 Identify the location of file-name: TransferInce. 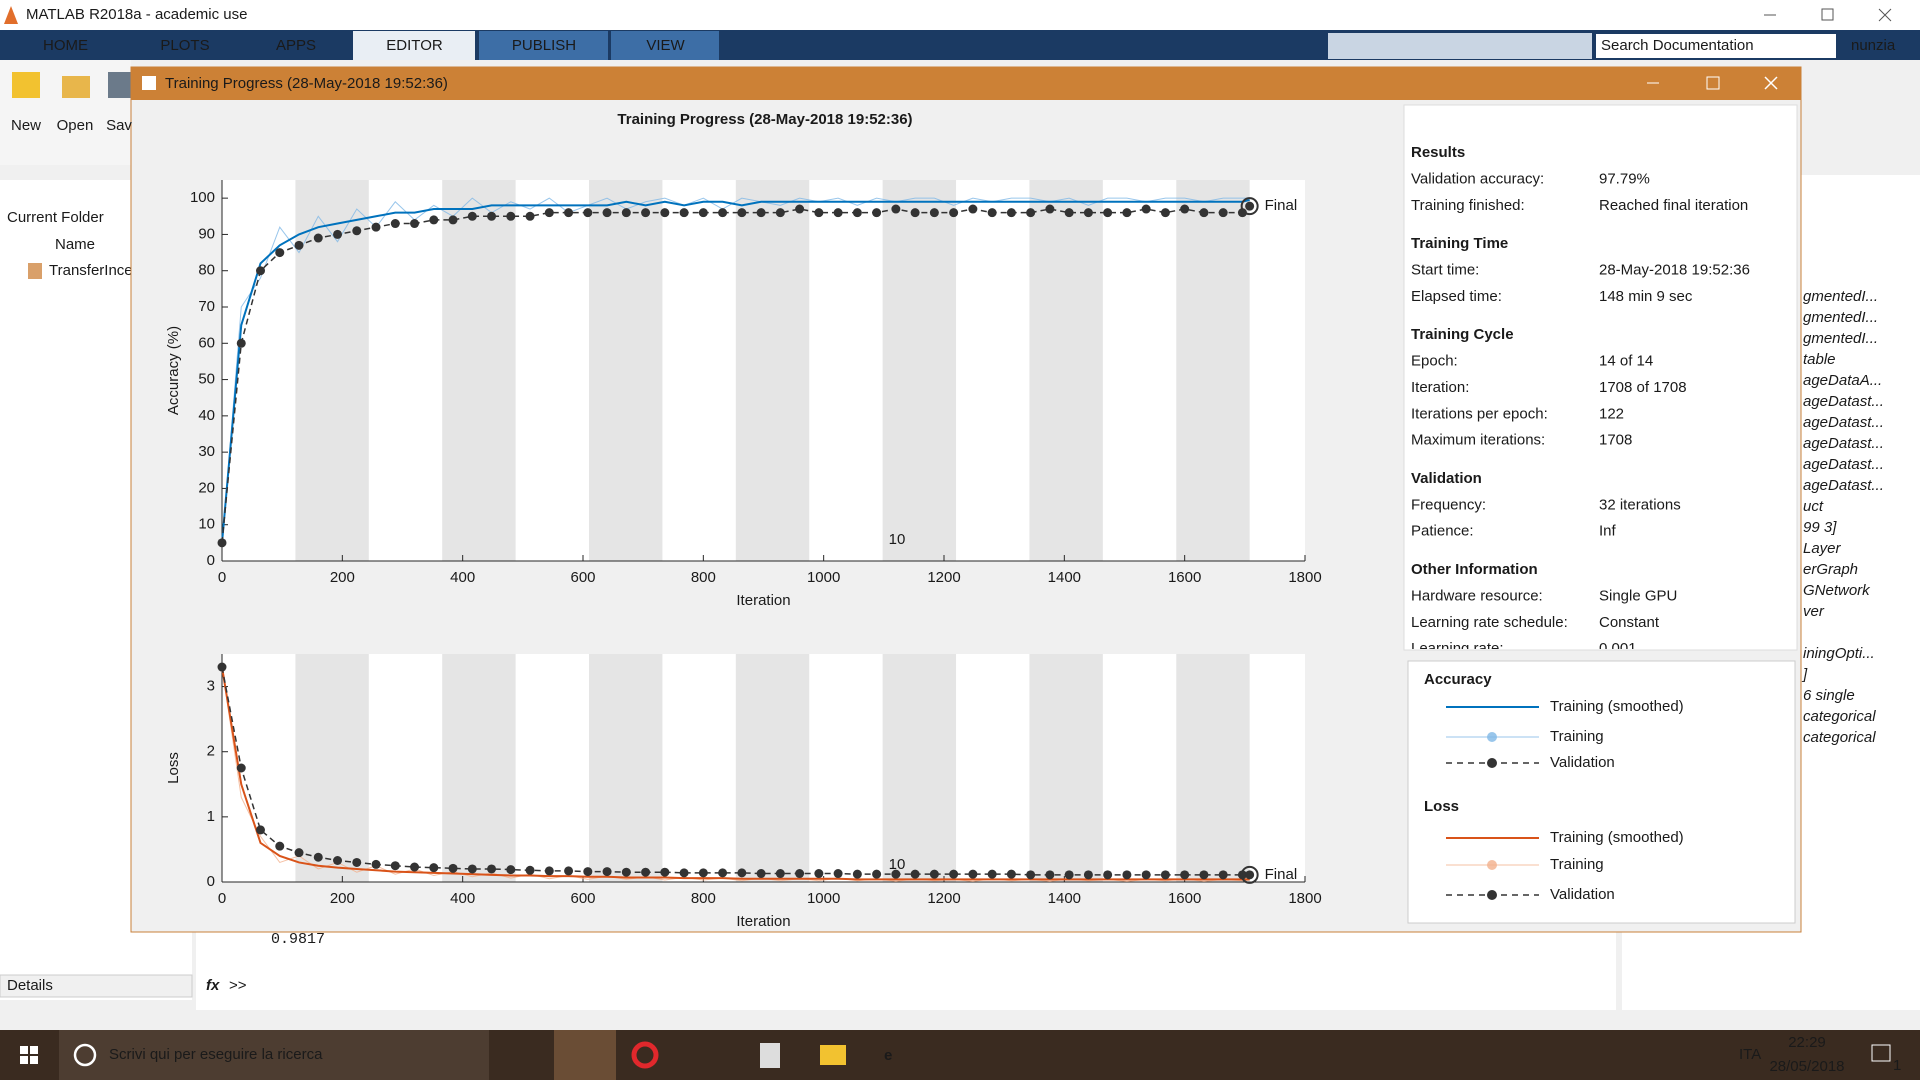
(91, 270).